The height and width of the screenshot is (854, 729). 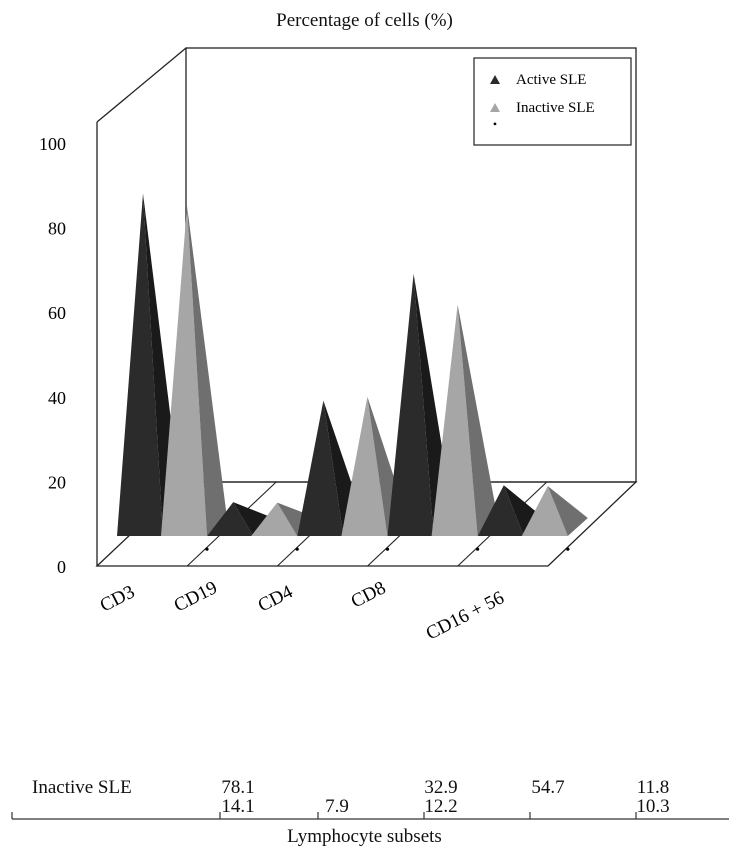 What do you see at coordinates (196, 596) in the screenshot?
I see `category-label-1: CD19` at bounding box center [196, 596].